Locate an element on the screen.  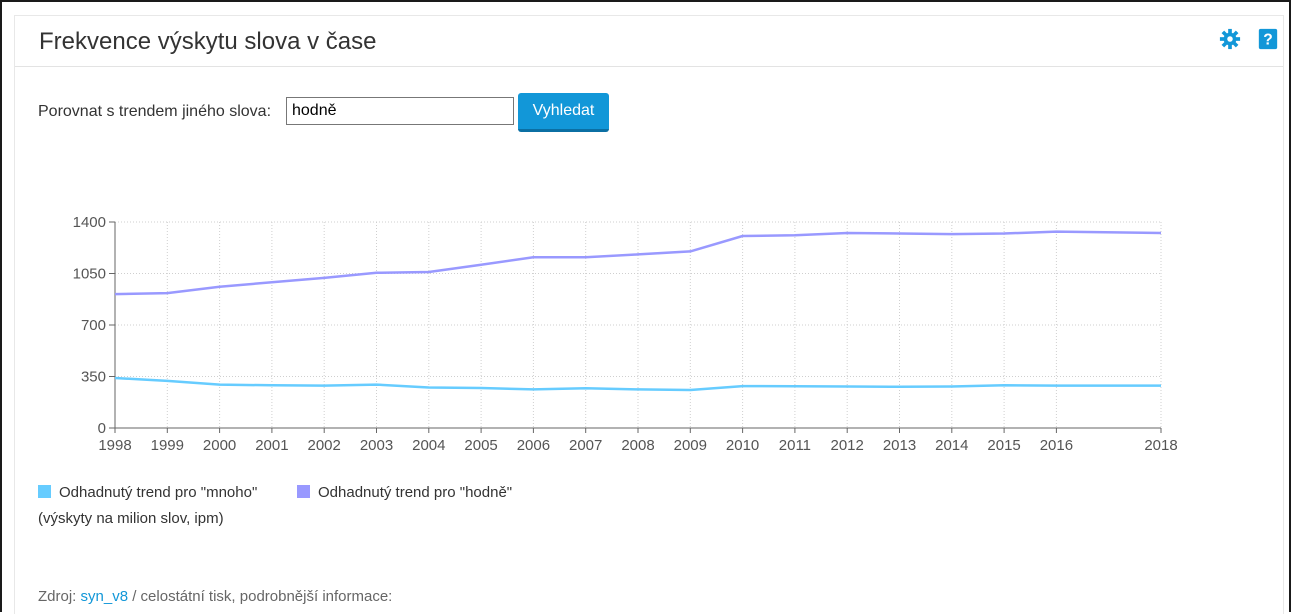
x-tick-label: 1998 is located at coordinates (114, 445).